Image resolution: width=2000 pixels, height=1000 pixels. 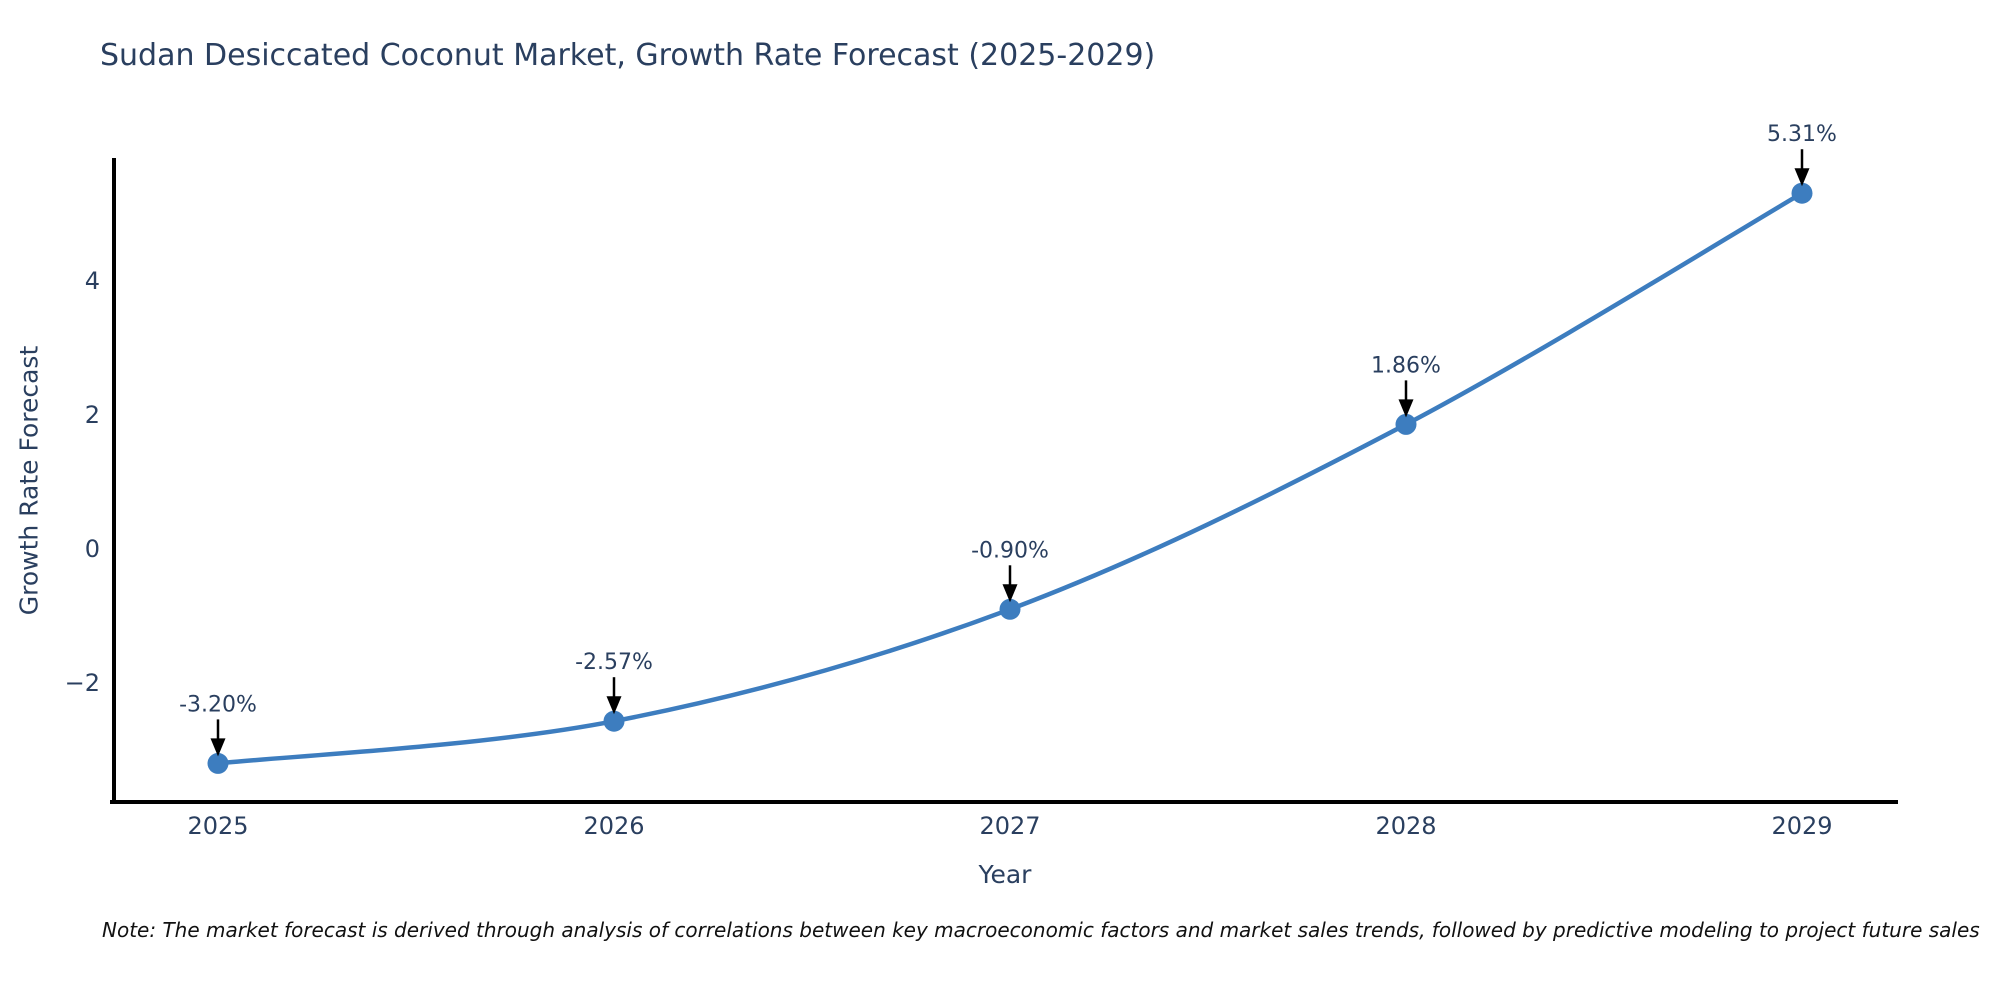 I want to click on annotation-label: 5.31%, so click(x=1802, y=134).